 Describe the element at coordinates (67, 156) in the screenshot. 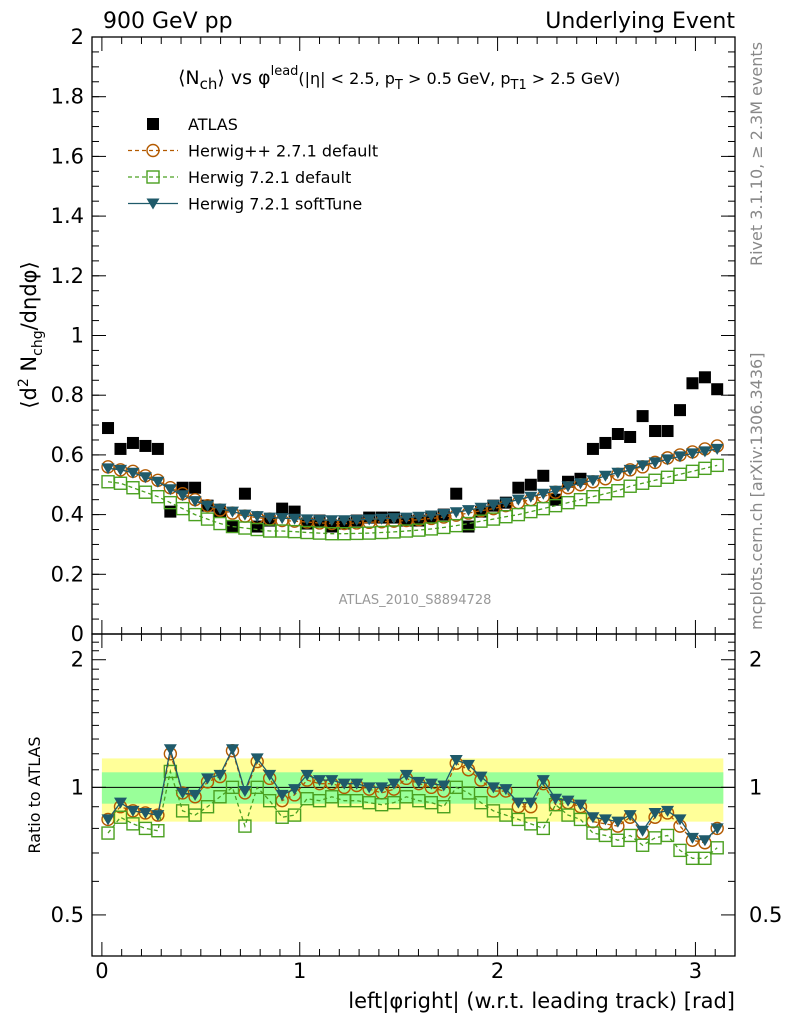

I see `main-ytick-label: 1.6` at that location.